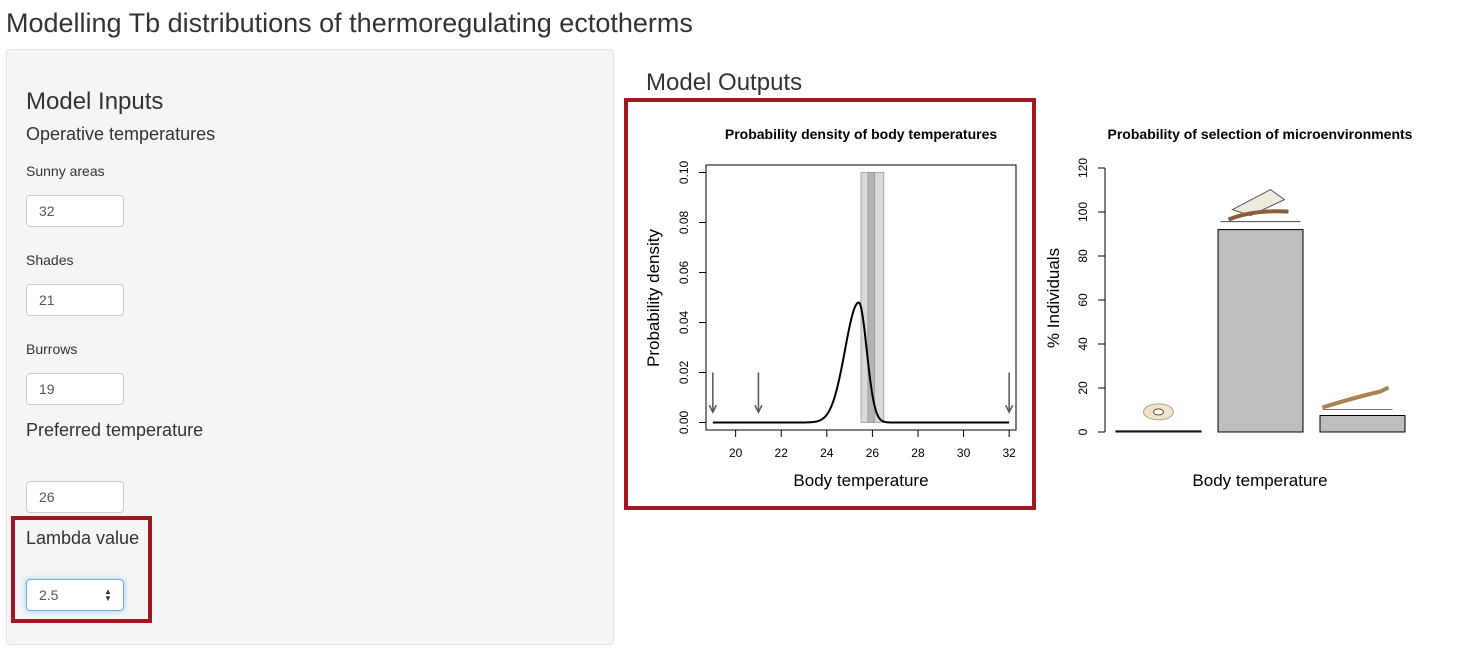 This screenshot has width=1479, height=657. Describe the element at coordinates (861, 297) in the screenshot. I see `density-plot-frame` at that location.